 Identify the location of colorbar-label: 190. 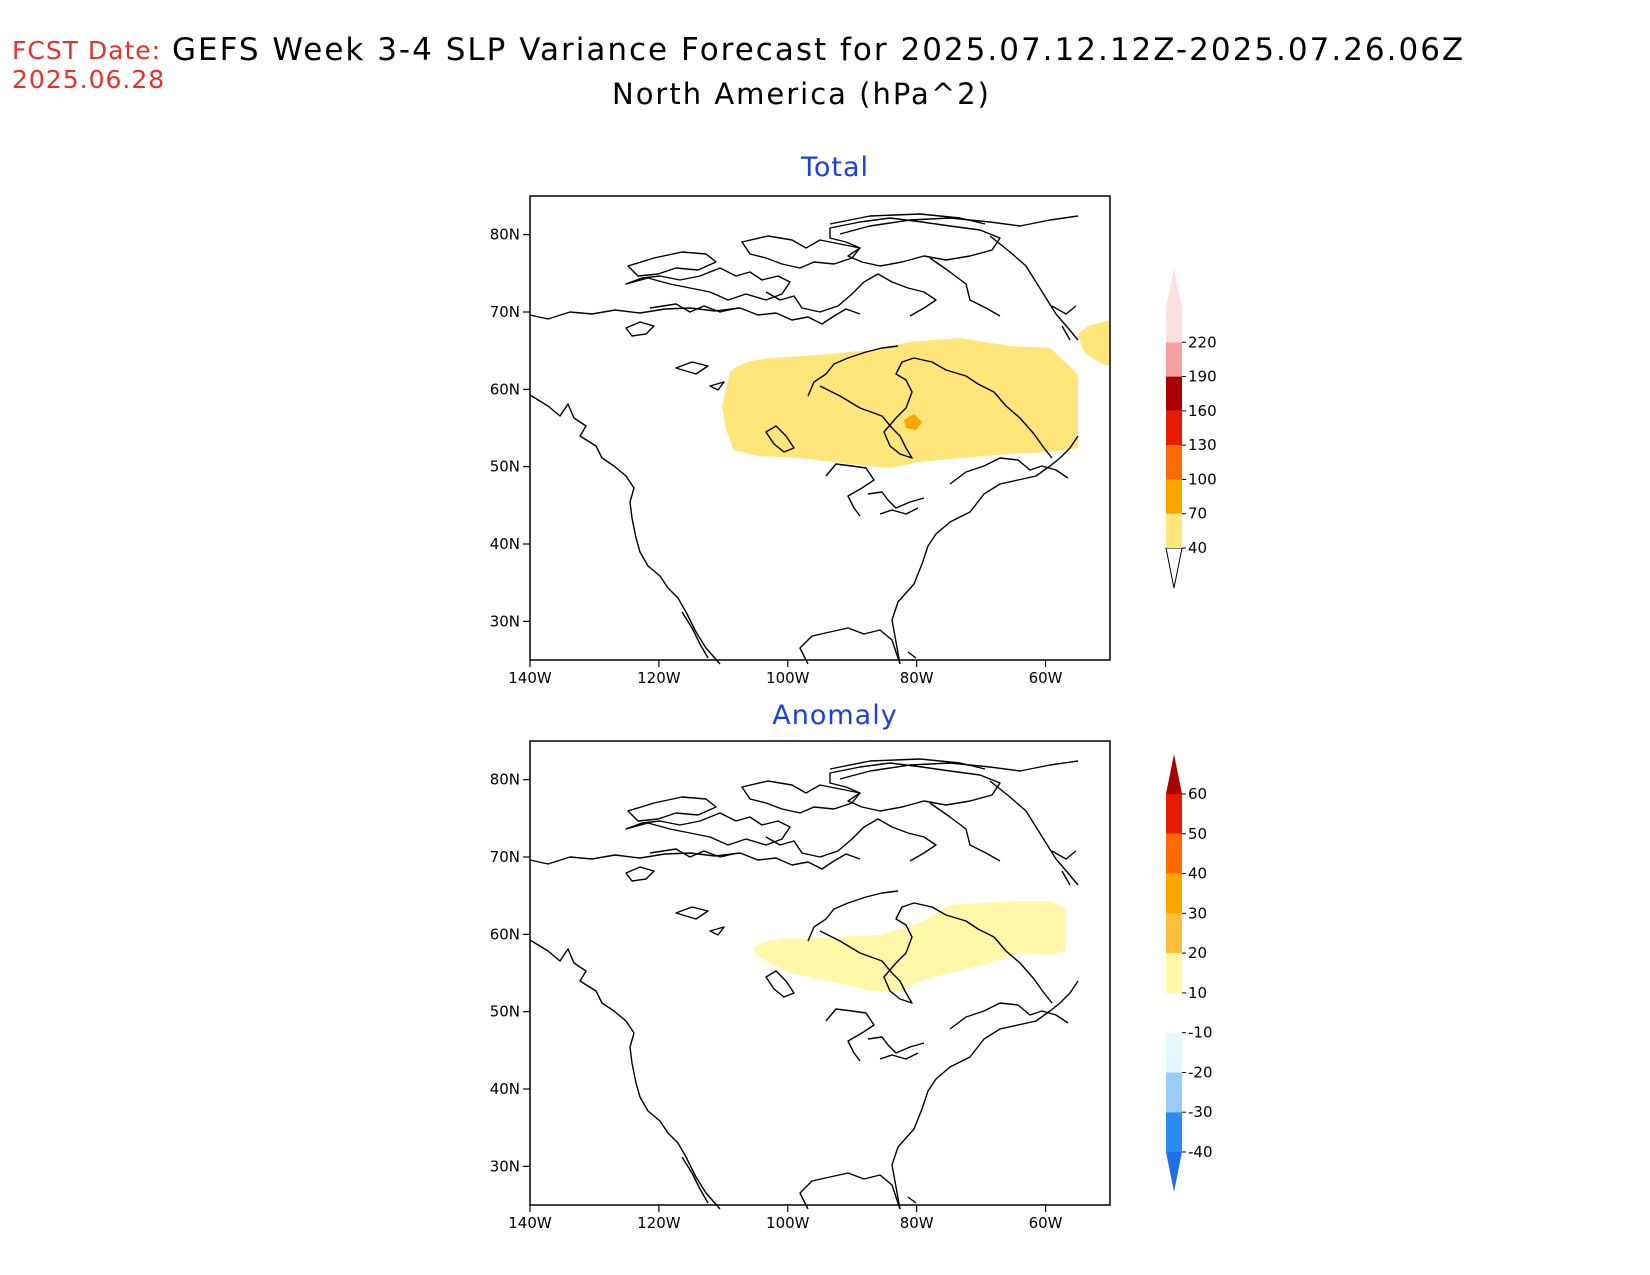
(1202, 377).